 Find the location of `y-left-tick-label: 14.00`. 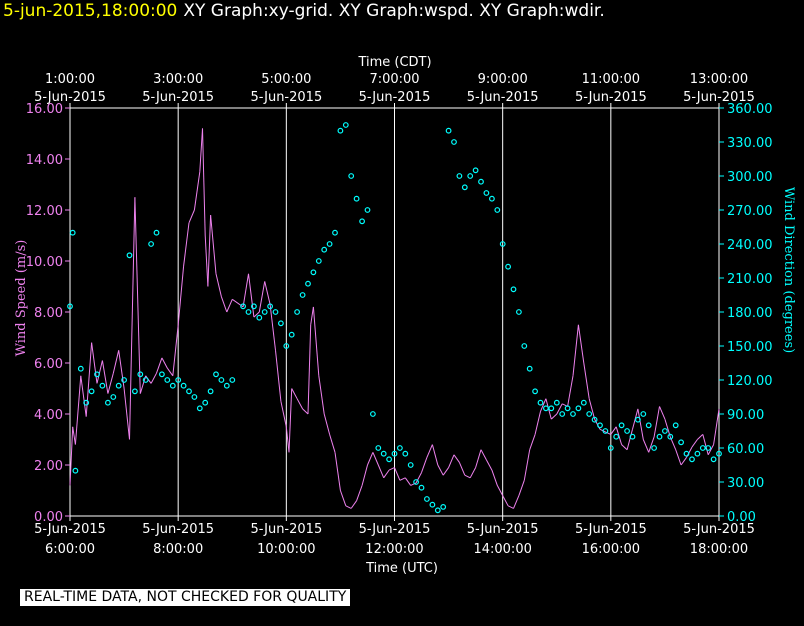

y-left-tick-label: 14.00 is located at coordinates (44, 160).